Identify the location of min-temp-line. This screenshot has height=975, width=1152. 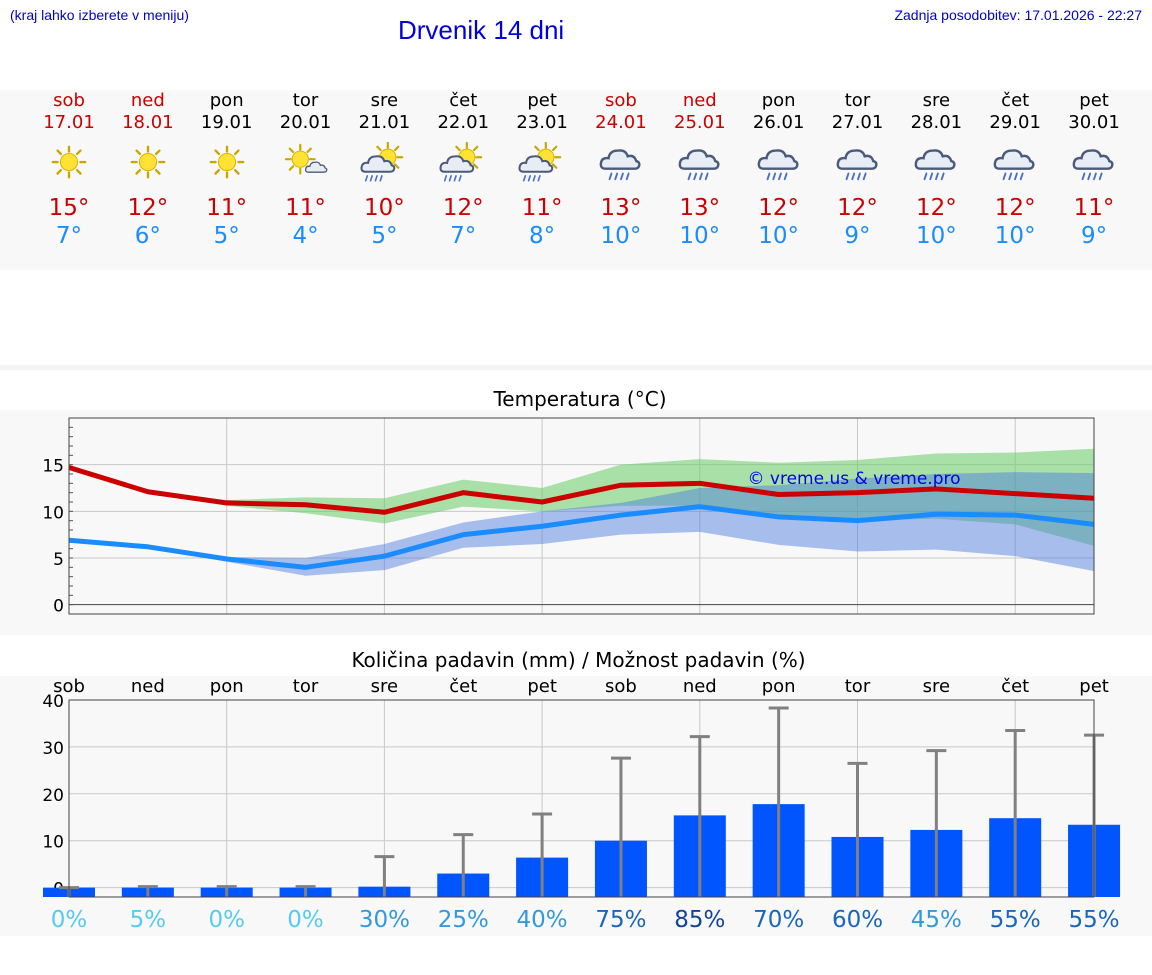
(581, 537).